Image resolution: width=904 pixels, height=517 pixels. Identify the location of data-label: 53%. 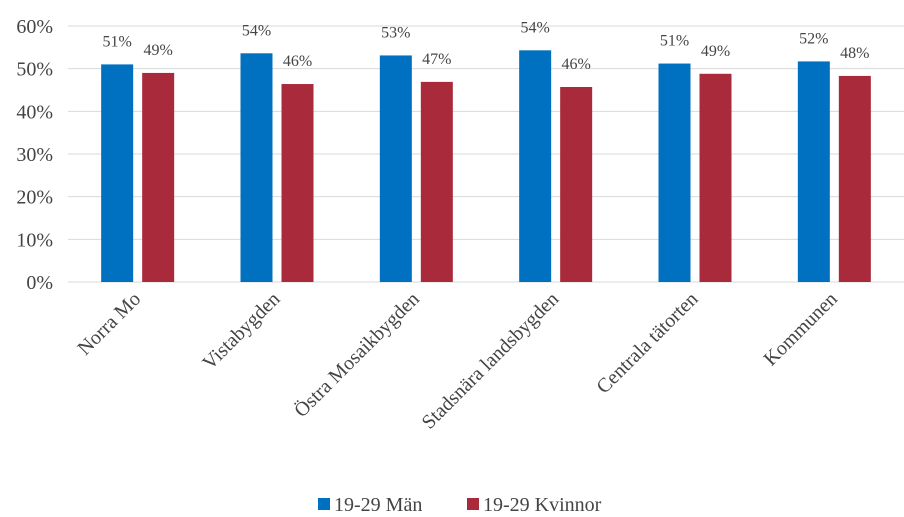
(395, 32).